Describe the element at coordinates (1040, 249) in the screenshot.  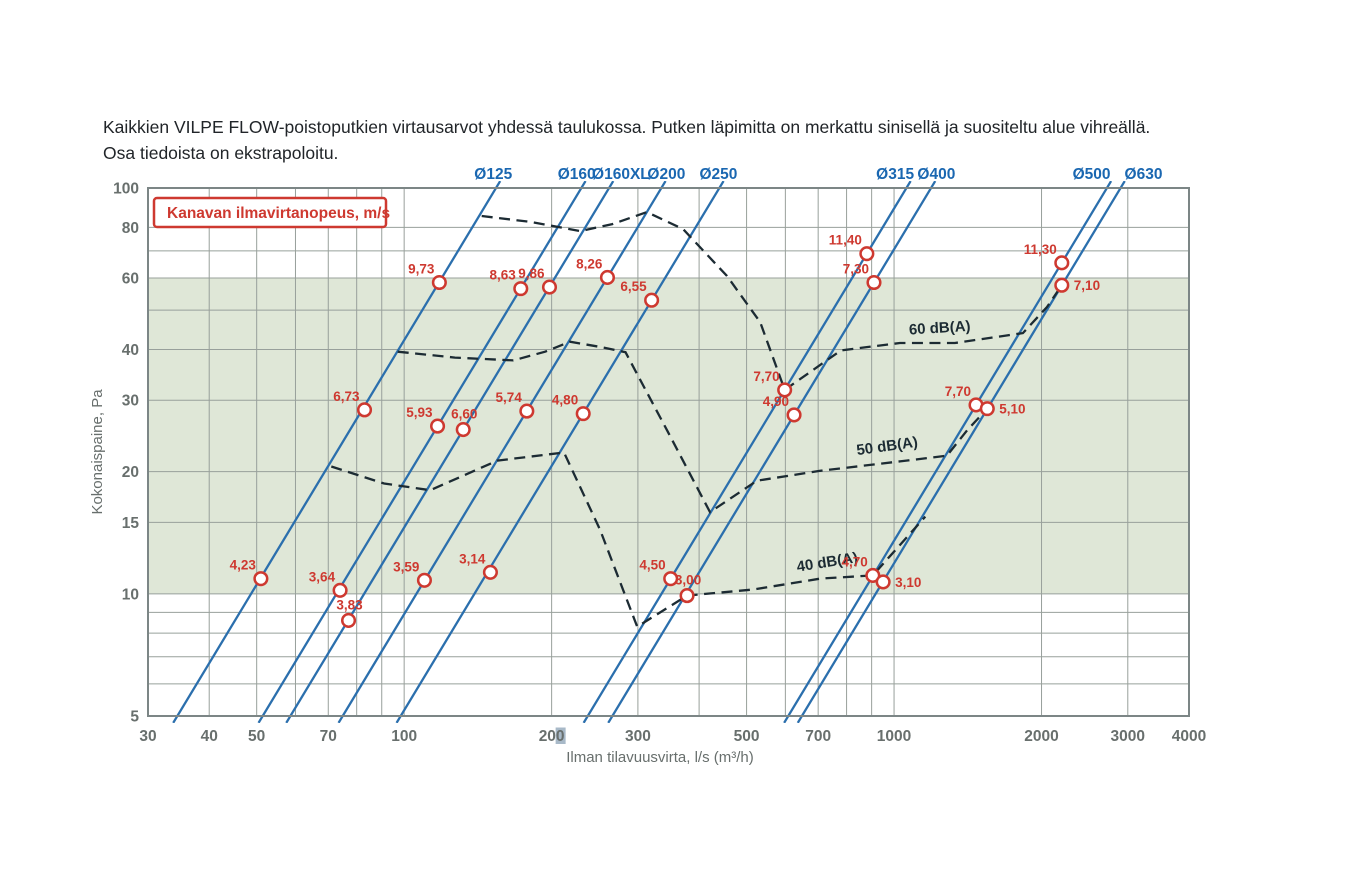
I see `velocity-label: 11,30` at that location.